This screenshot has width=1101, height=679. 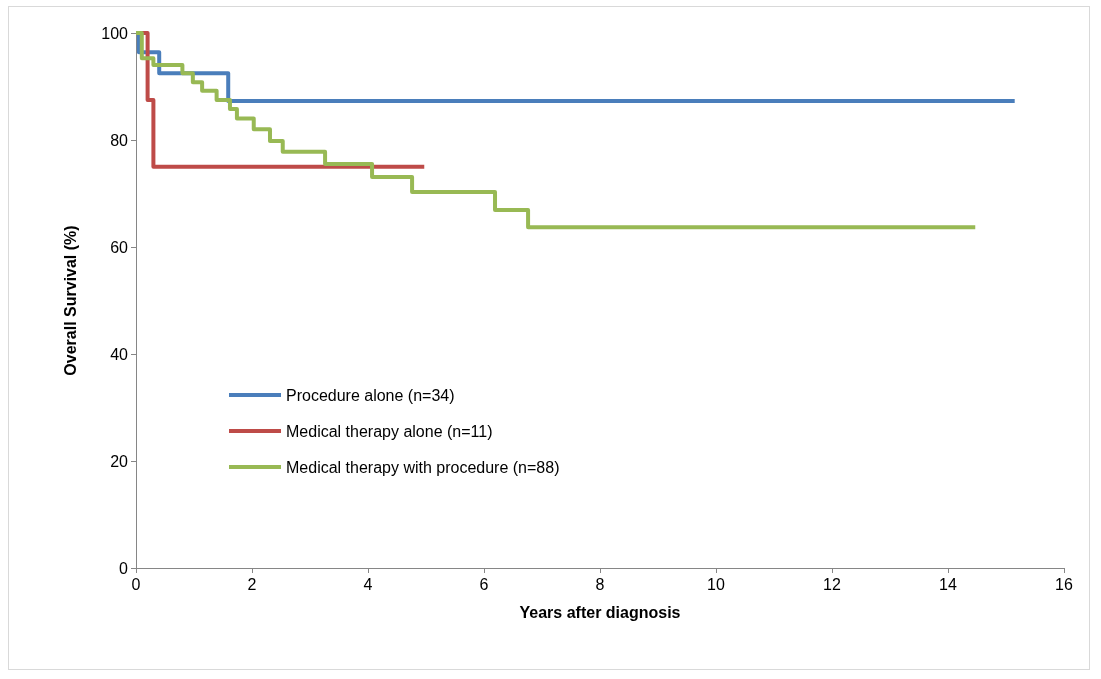 What do you see at coordinates (115, 33) in the screenshot?
I see `y-tick-label: 100` at bounding box center [115, 33].